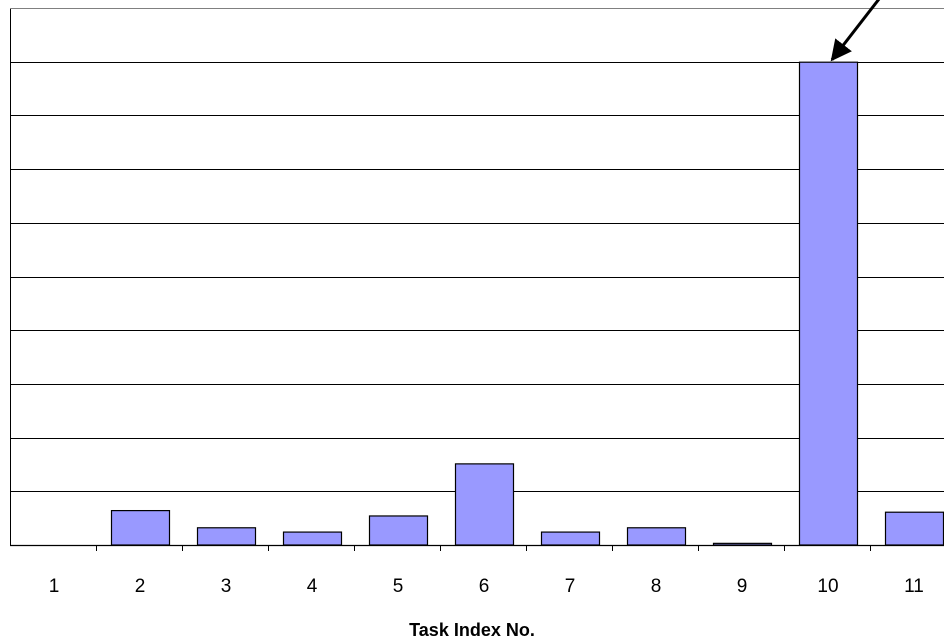  What do you see at coordinates (312, 586) in the screenshot?
I see `x-tick-label: 4` at bounding box center [312, 586].